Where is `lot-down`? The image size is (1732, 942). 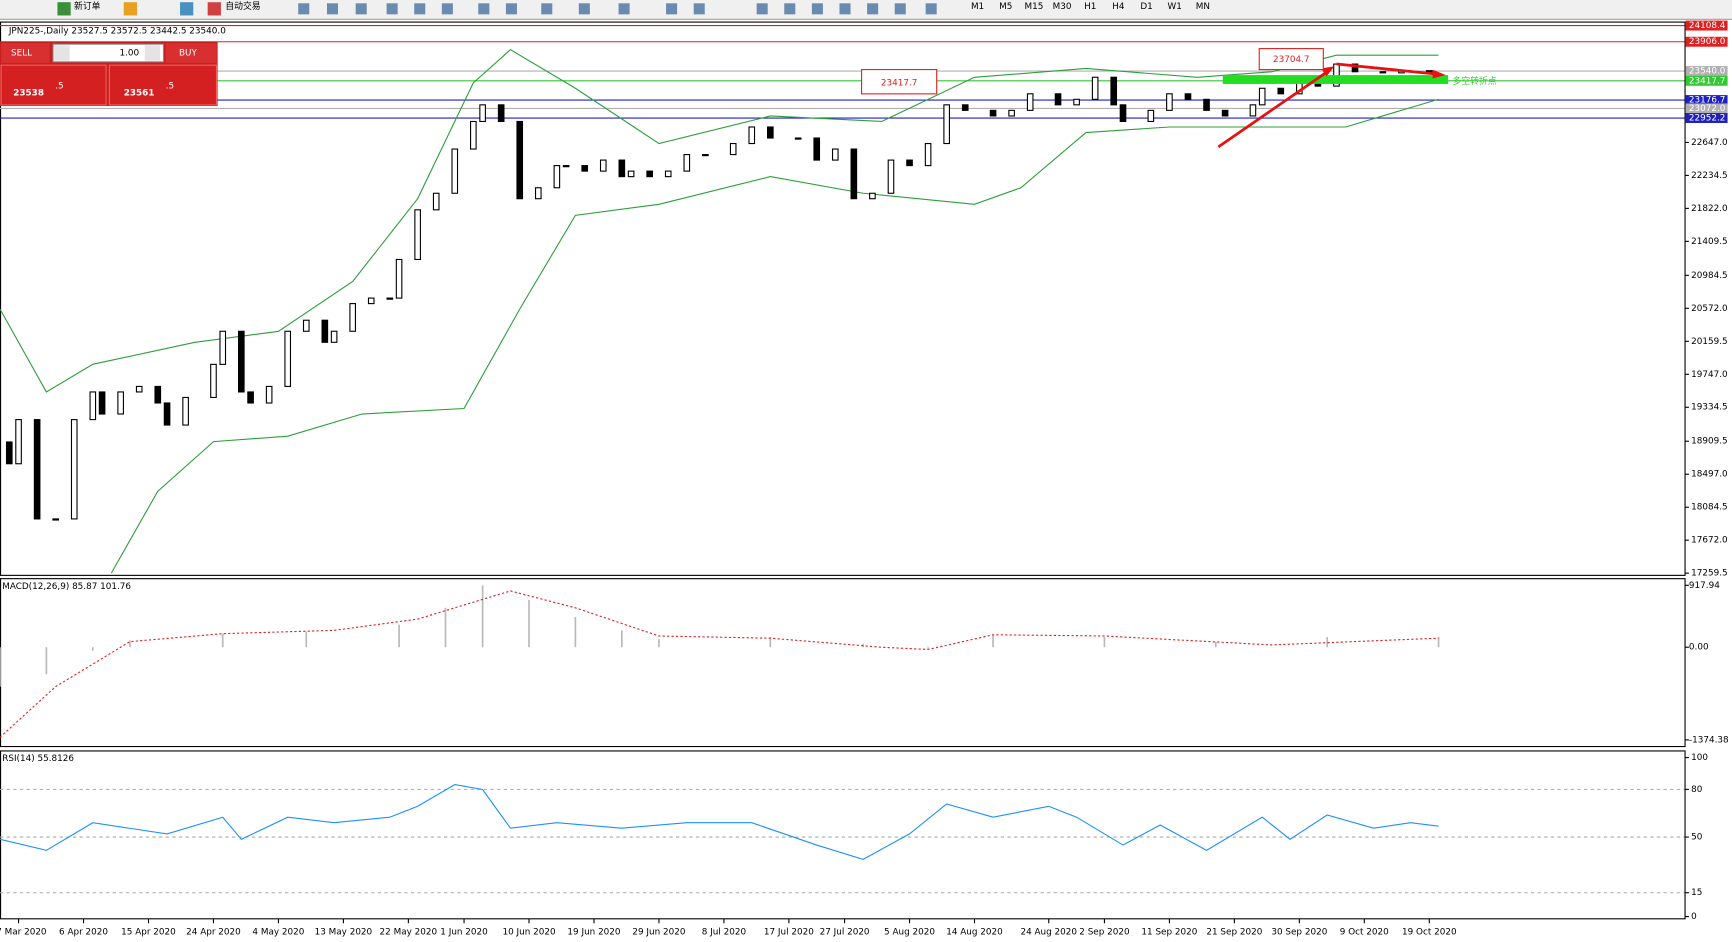
lot-down is located at coordinates (62, 53).